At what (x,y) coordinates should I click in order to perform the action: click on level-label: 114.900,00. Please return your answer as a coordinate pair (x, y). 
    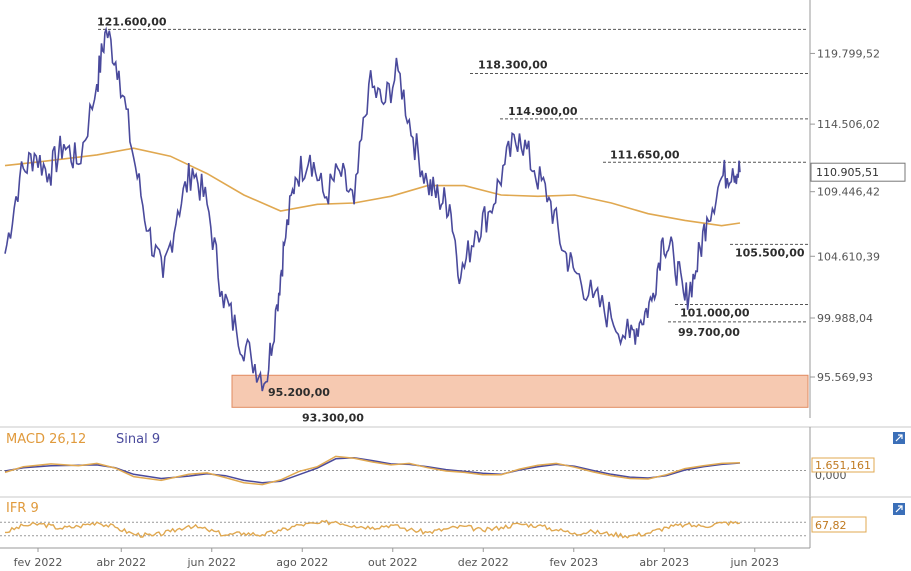
    Looking at the image, I should click on (543, 111).